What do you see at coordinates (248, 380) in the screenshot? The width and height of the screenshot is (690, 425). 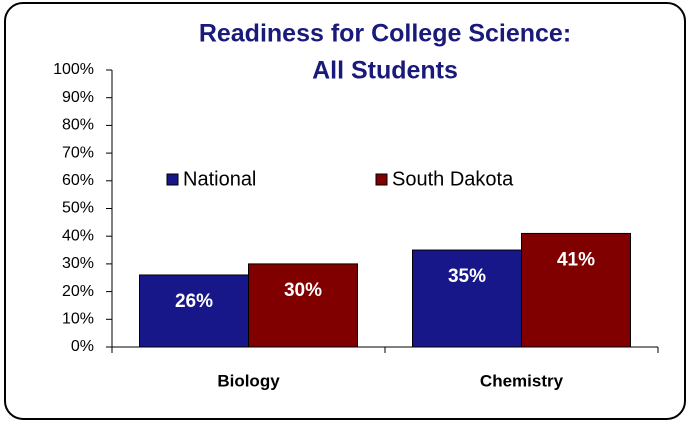 I see `x-tick-label: Biology` at bounding box center [248, 380].